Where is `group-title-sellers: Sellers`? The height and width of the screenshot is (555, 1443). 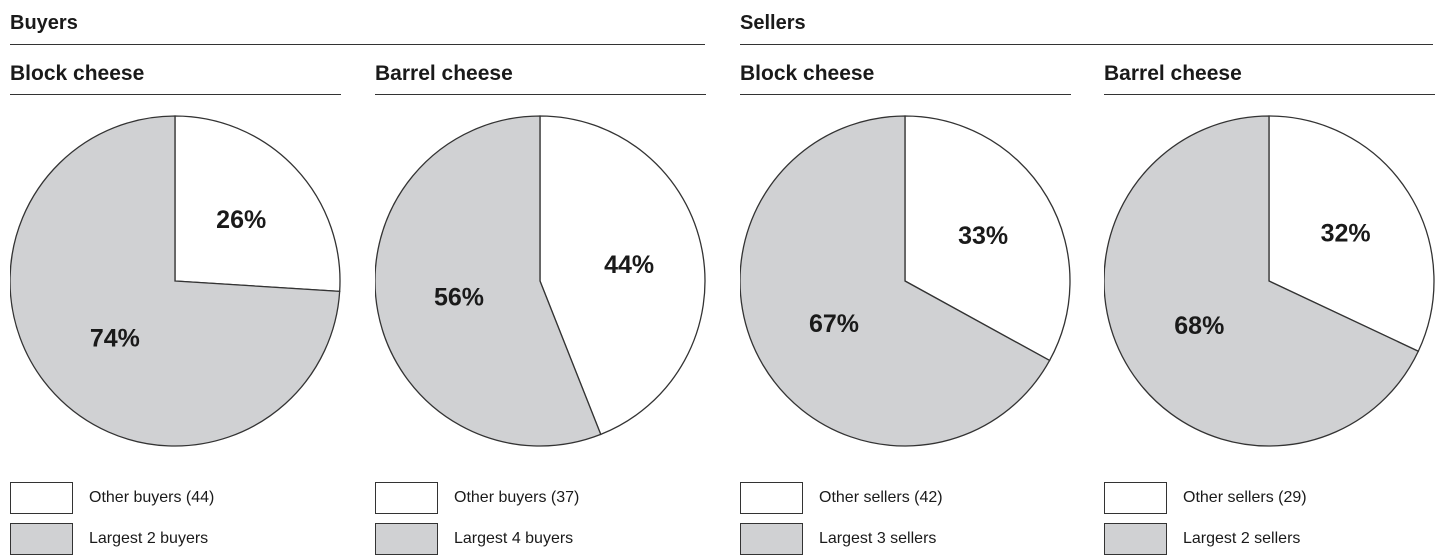 group-title-sellers: Sellers is located at coordinates (773, 23).